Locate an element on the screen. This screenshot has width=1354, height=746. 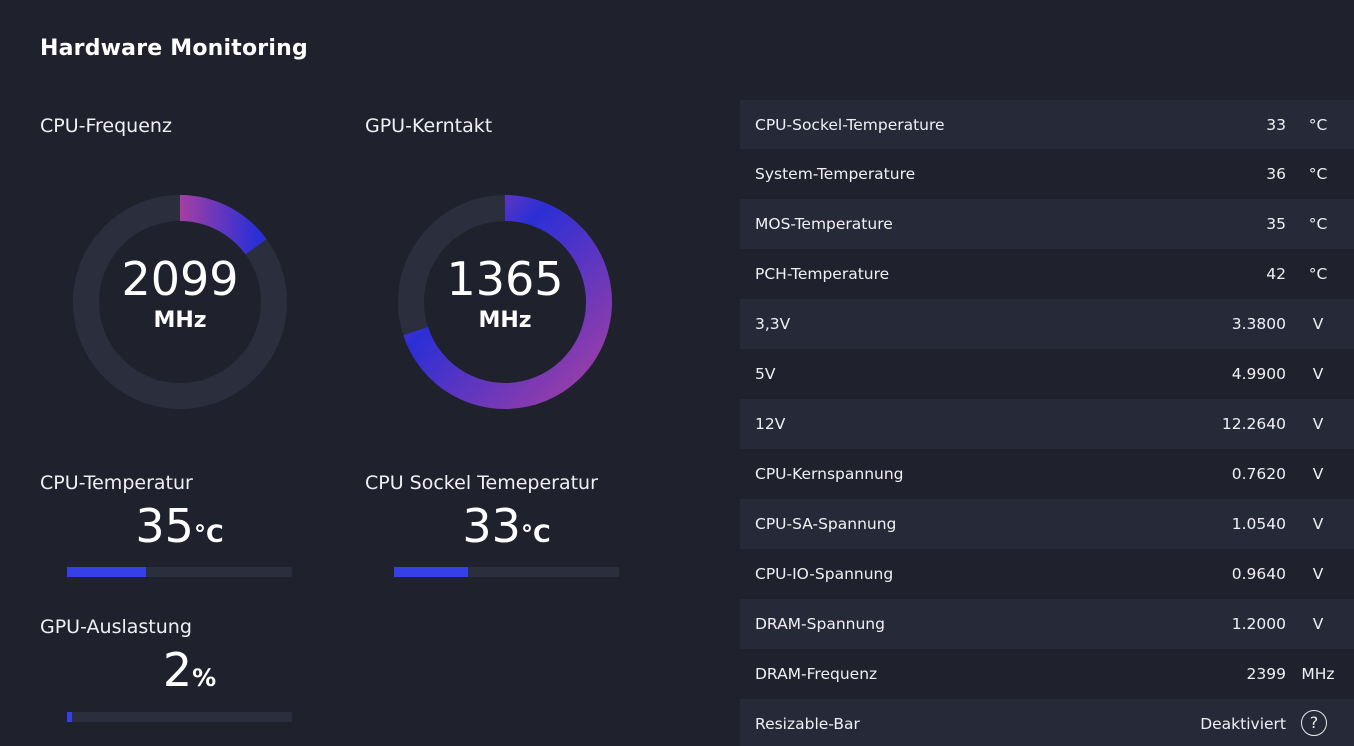
sensor-name: System-Temperature is located at coordinates (835, 174).